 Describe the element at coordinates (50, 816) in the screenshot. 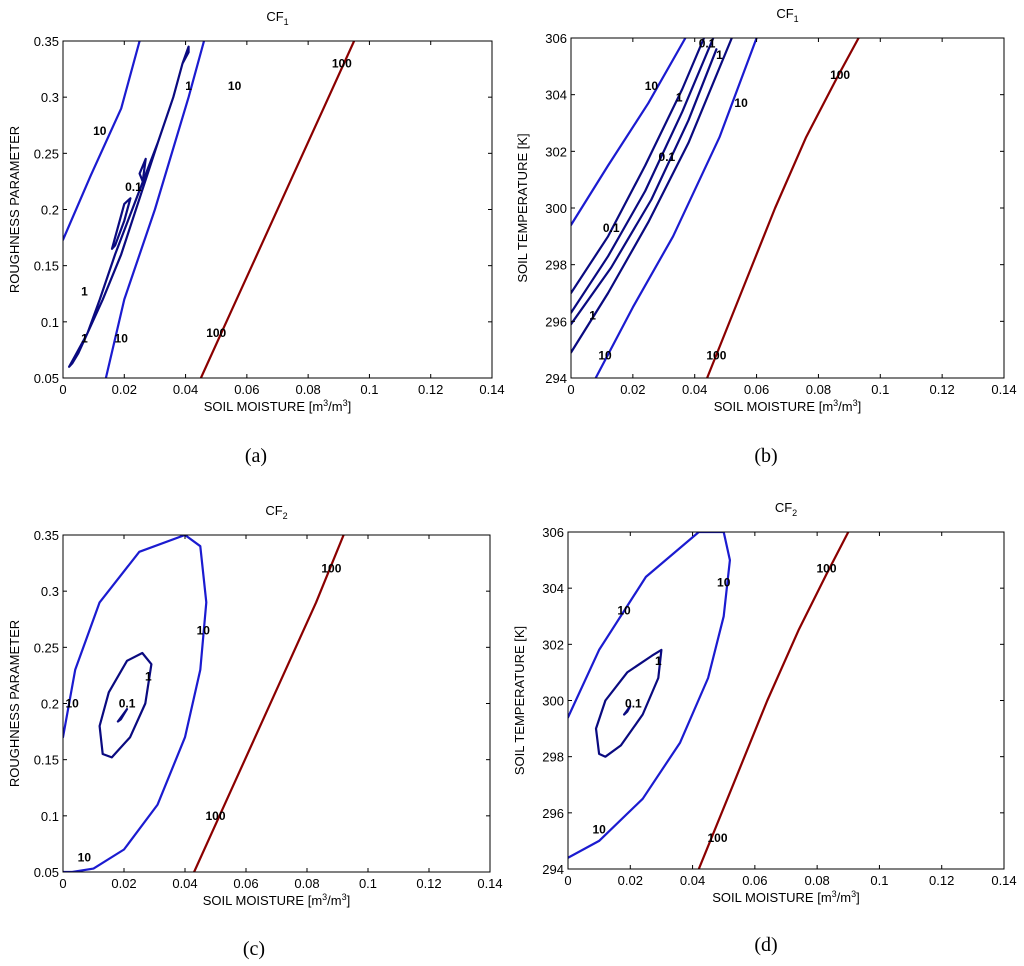

I see `y-tick-label: 0.1` at that location.